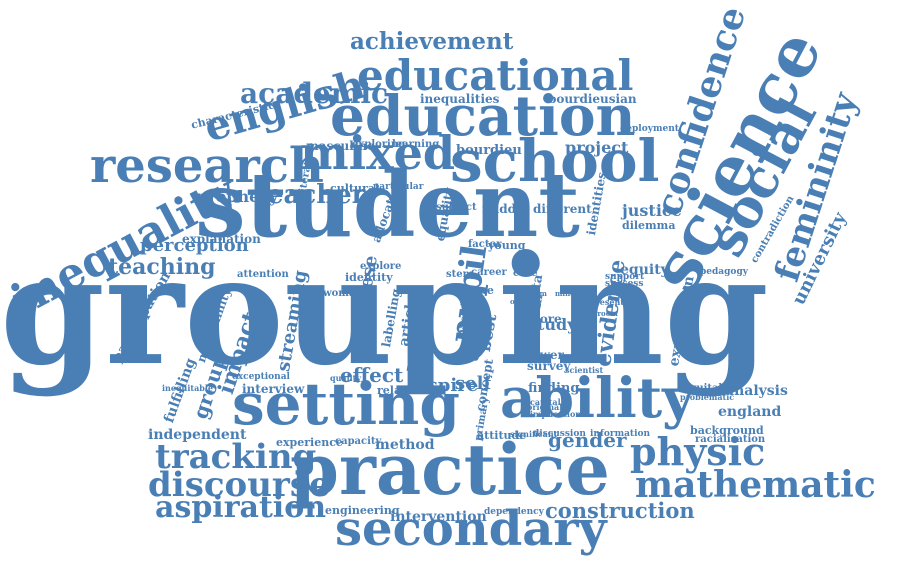 This screenshot has width=900, height=566. Describe the element at coordinates (554, 388) in the screenshot. I see `cloud-word-finding: finding` at that location.